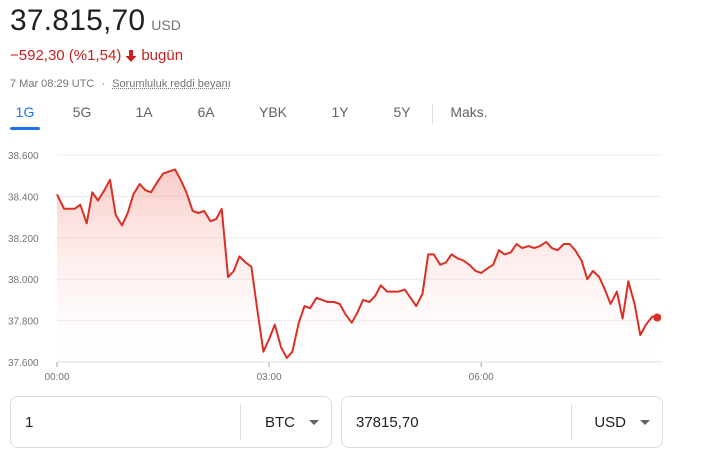  I want to click on tab-divider, so click(432, 114).